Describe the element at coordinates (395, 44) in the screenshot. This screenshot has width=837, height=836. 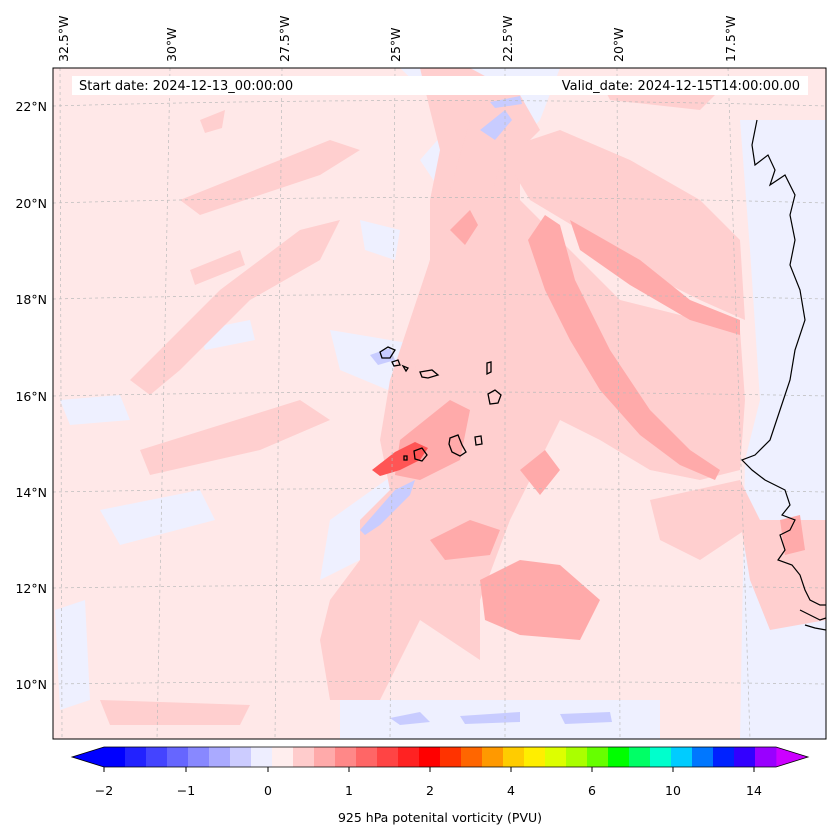
I see `lon-label-25w: 25°W` at that location.